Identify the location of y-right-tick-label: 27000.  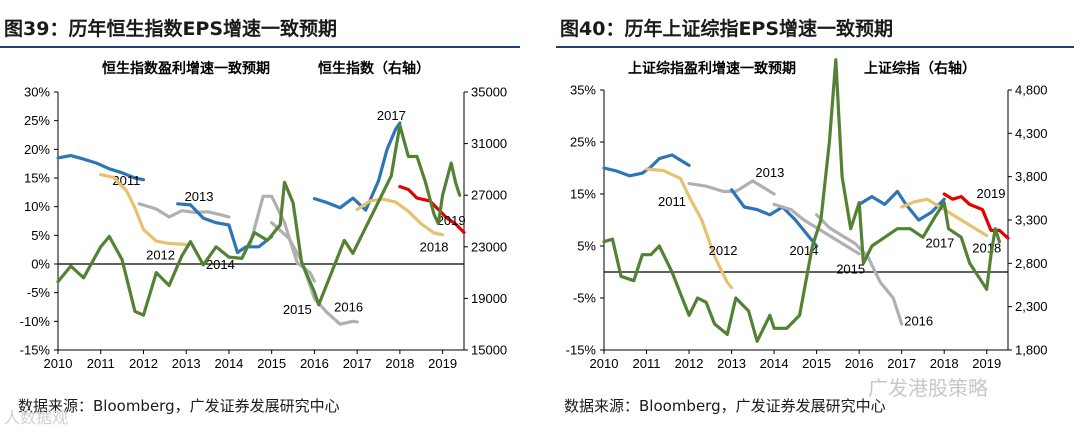
(489, 195).